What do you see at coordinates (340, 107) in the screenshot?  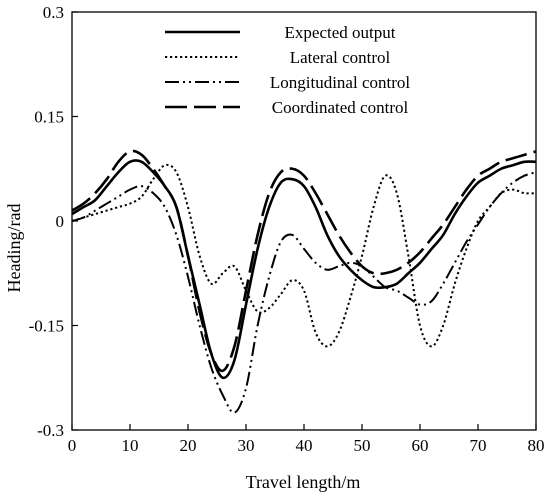 I see `legend-label-coordinated-control: Coordinated control` at bounding box center [340, 107].